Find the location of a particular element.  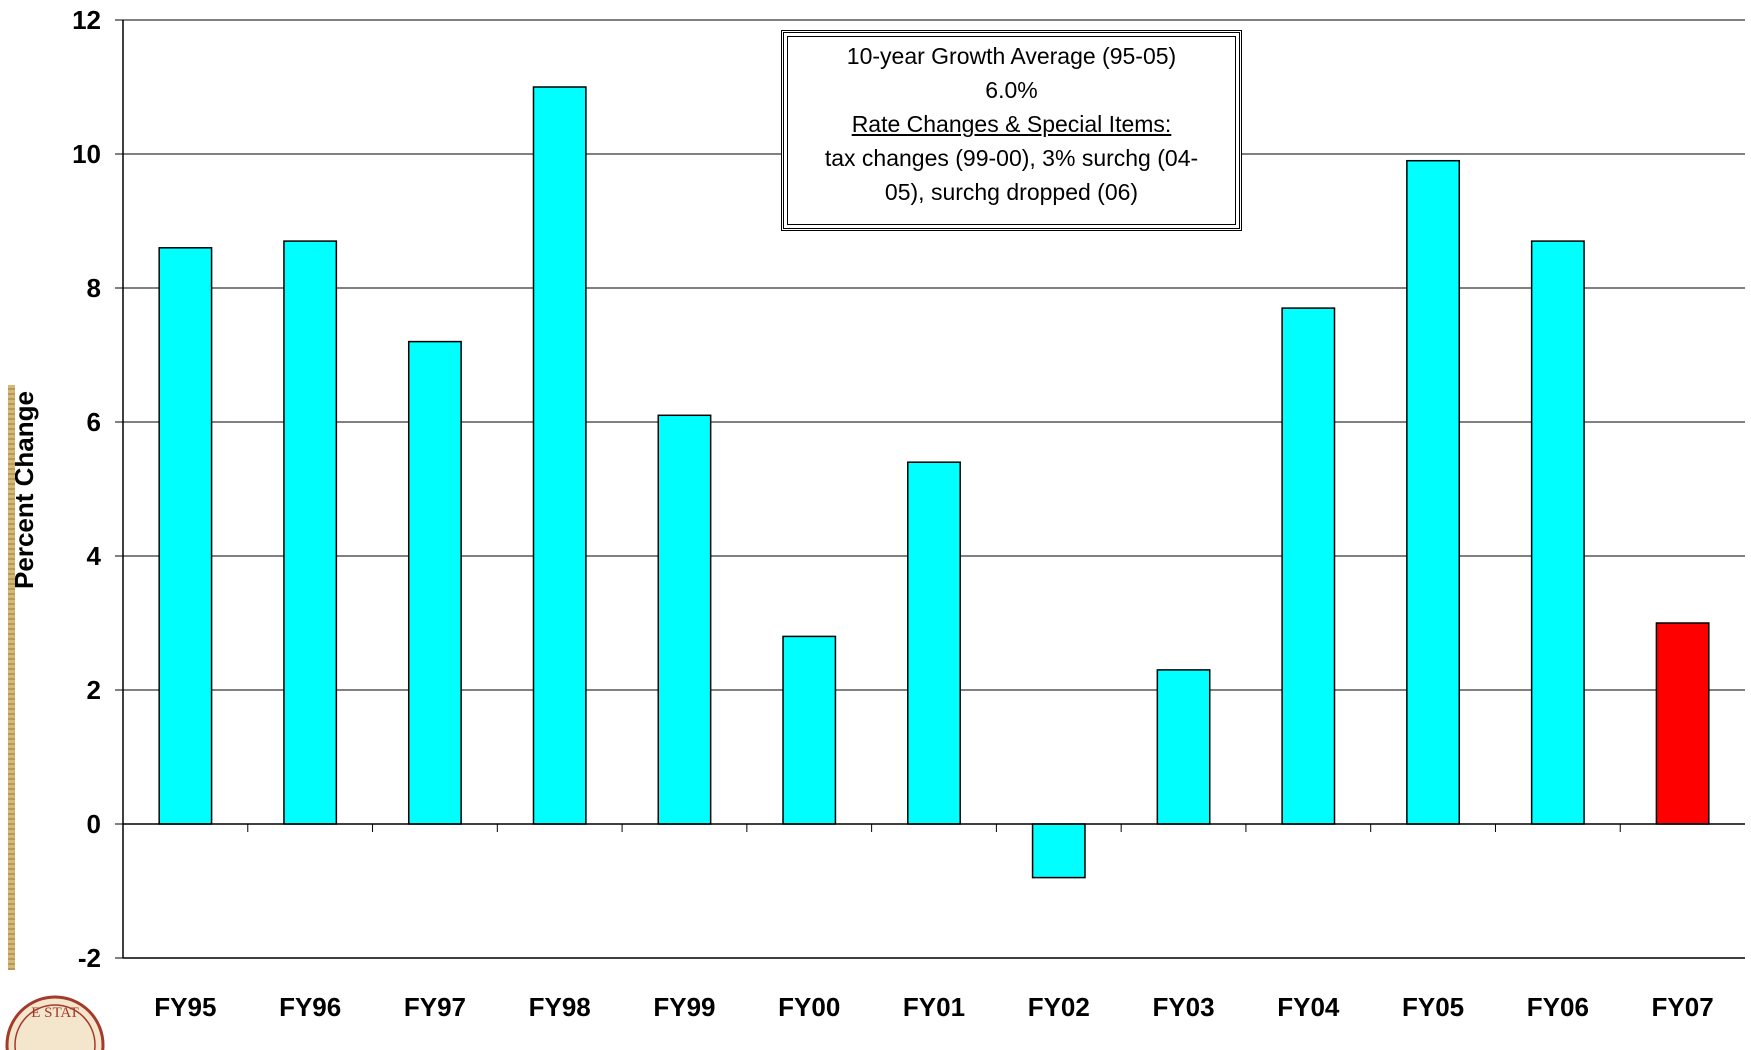

bar-fy06 is located at coordinates (1557, 532).